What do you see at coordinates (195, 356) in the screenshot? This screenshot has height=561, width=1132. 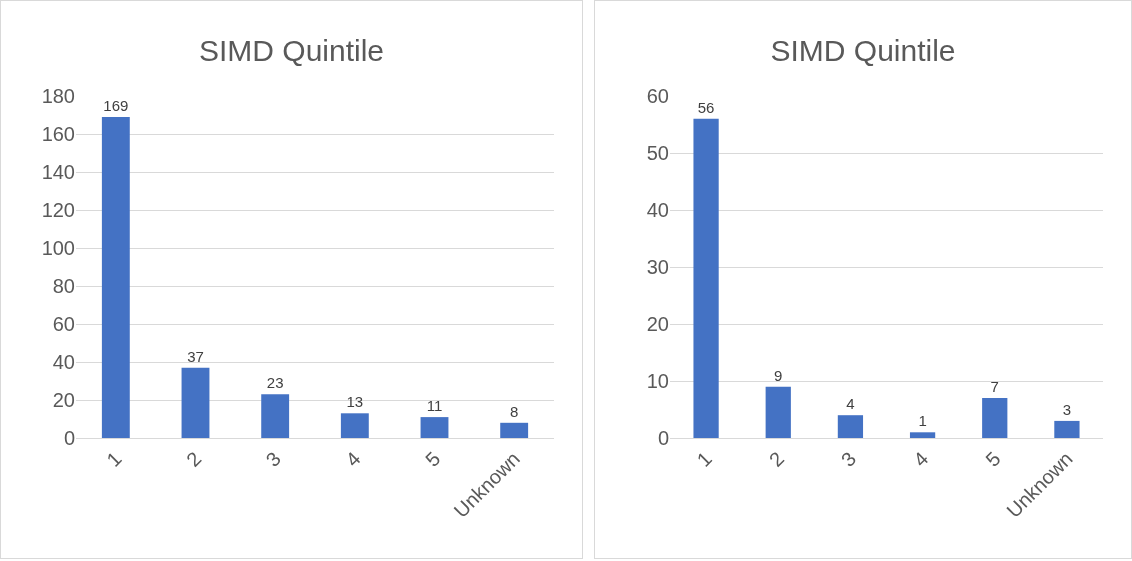 I see `data-label: 37` at bounding box center [195, 356].